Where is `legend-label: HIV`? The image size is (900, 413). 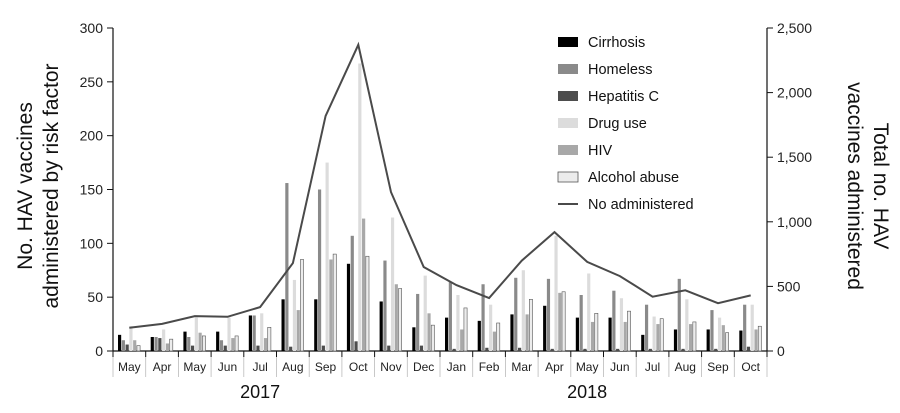
legend-label: HIV is located at coordinates (600, 151).